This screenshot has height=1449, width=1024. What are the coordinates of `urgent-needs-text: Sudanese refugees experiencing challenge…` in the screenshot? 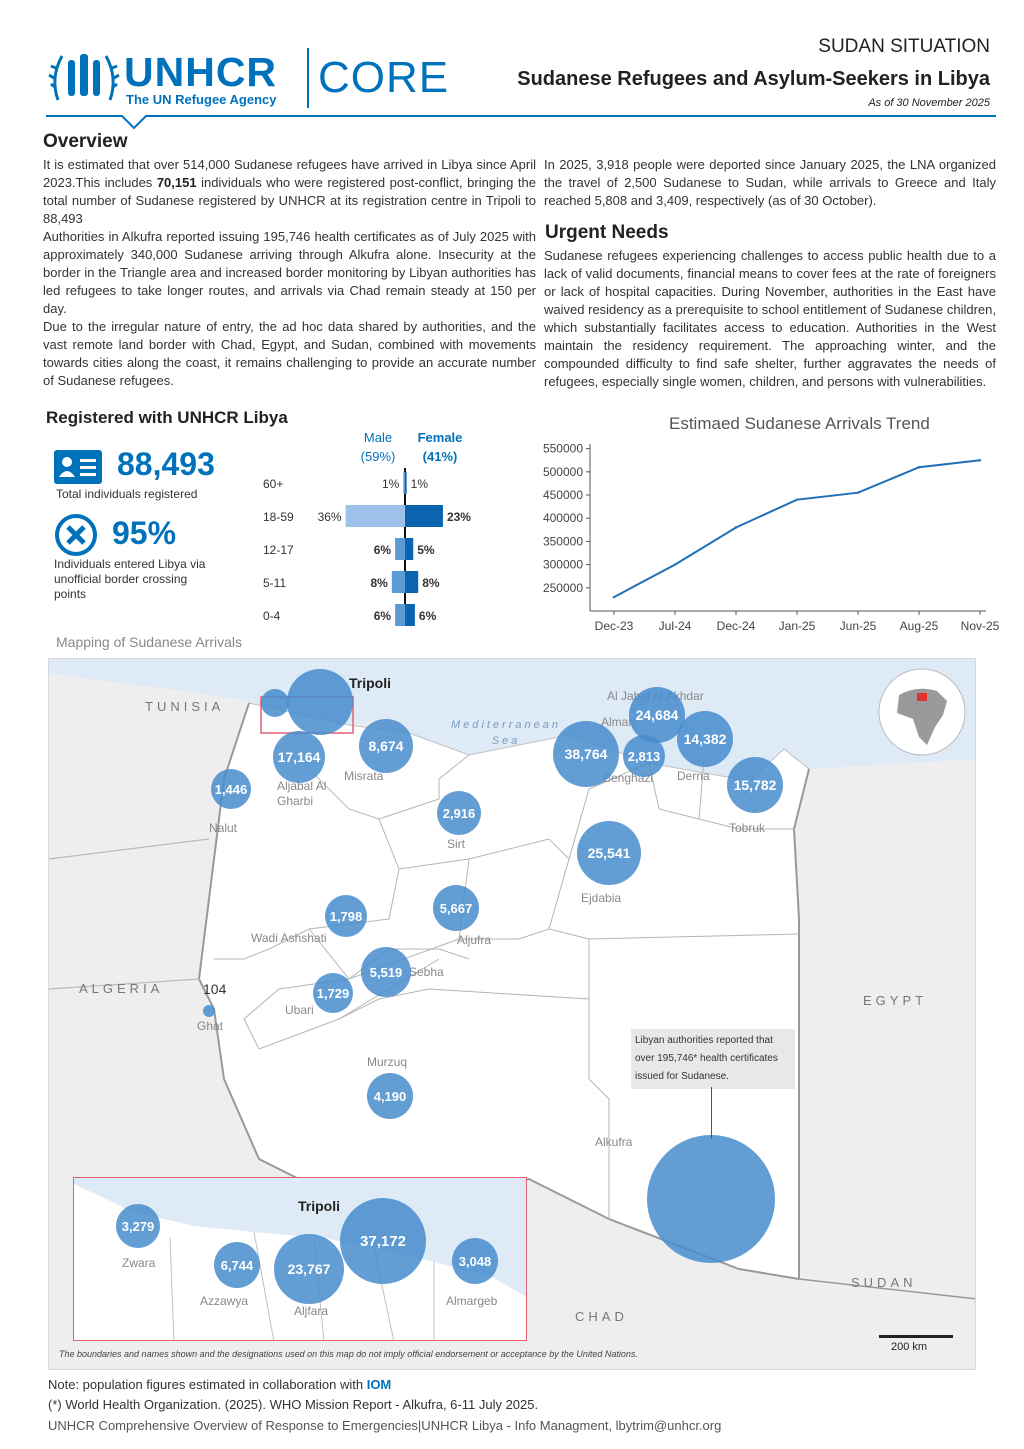 It's located at (770, 318).